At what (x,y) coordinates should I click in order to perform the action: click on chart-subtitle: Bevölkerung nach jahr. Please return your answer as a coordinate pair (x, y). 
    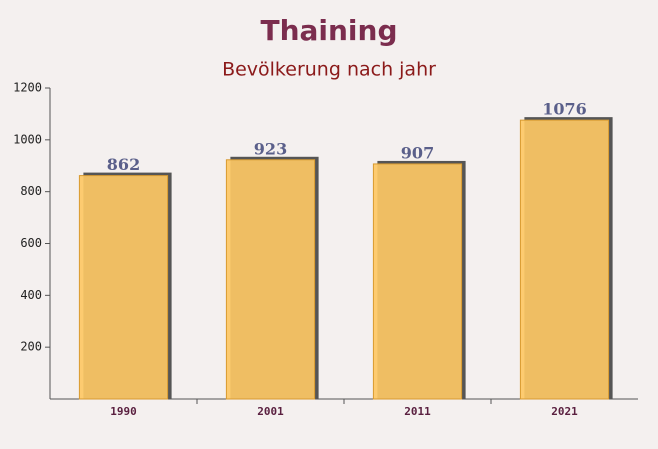
    Looking at the image, I should click on (329, 70).